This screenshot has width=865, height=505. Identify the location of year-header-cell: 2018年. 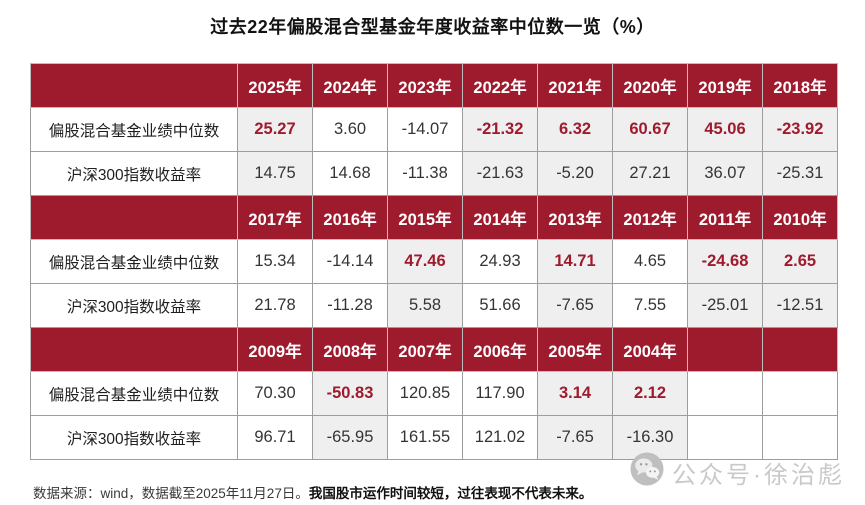
(800, 85).